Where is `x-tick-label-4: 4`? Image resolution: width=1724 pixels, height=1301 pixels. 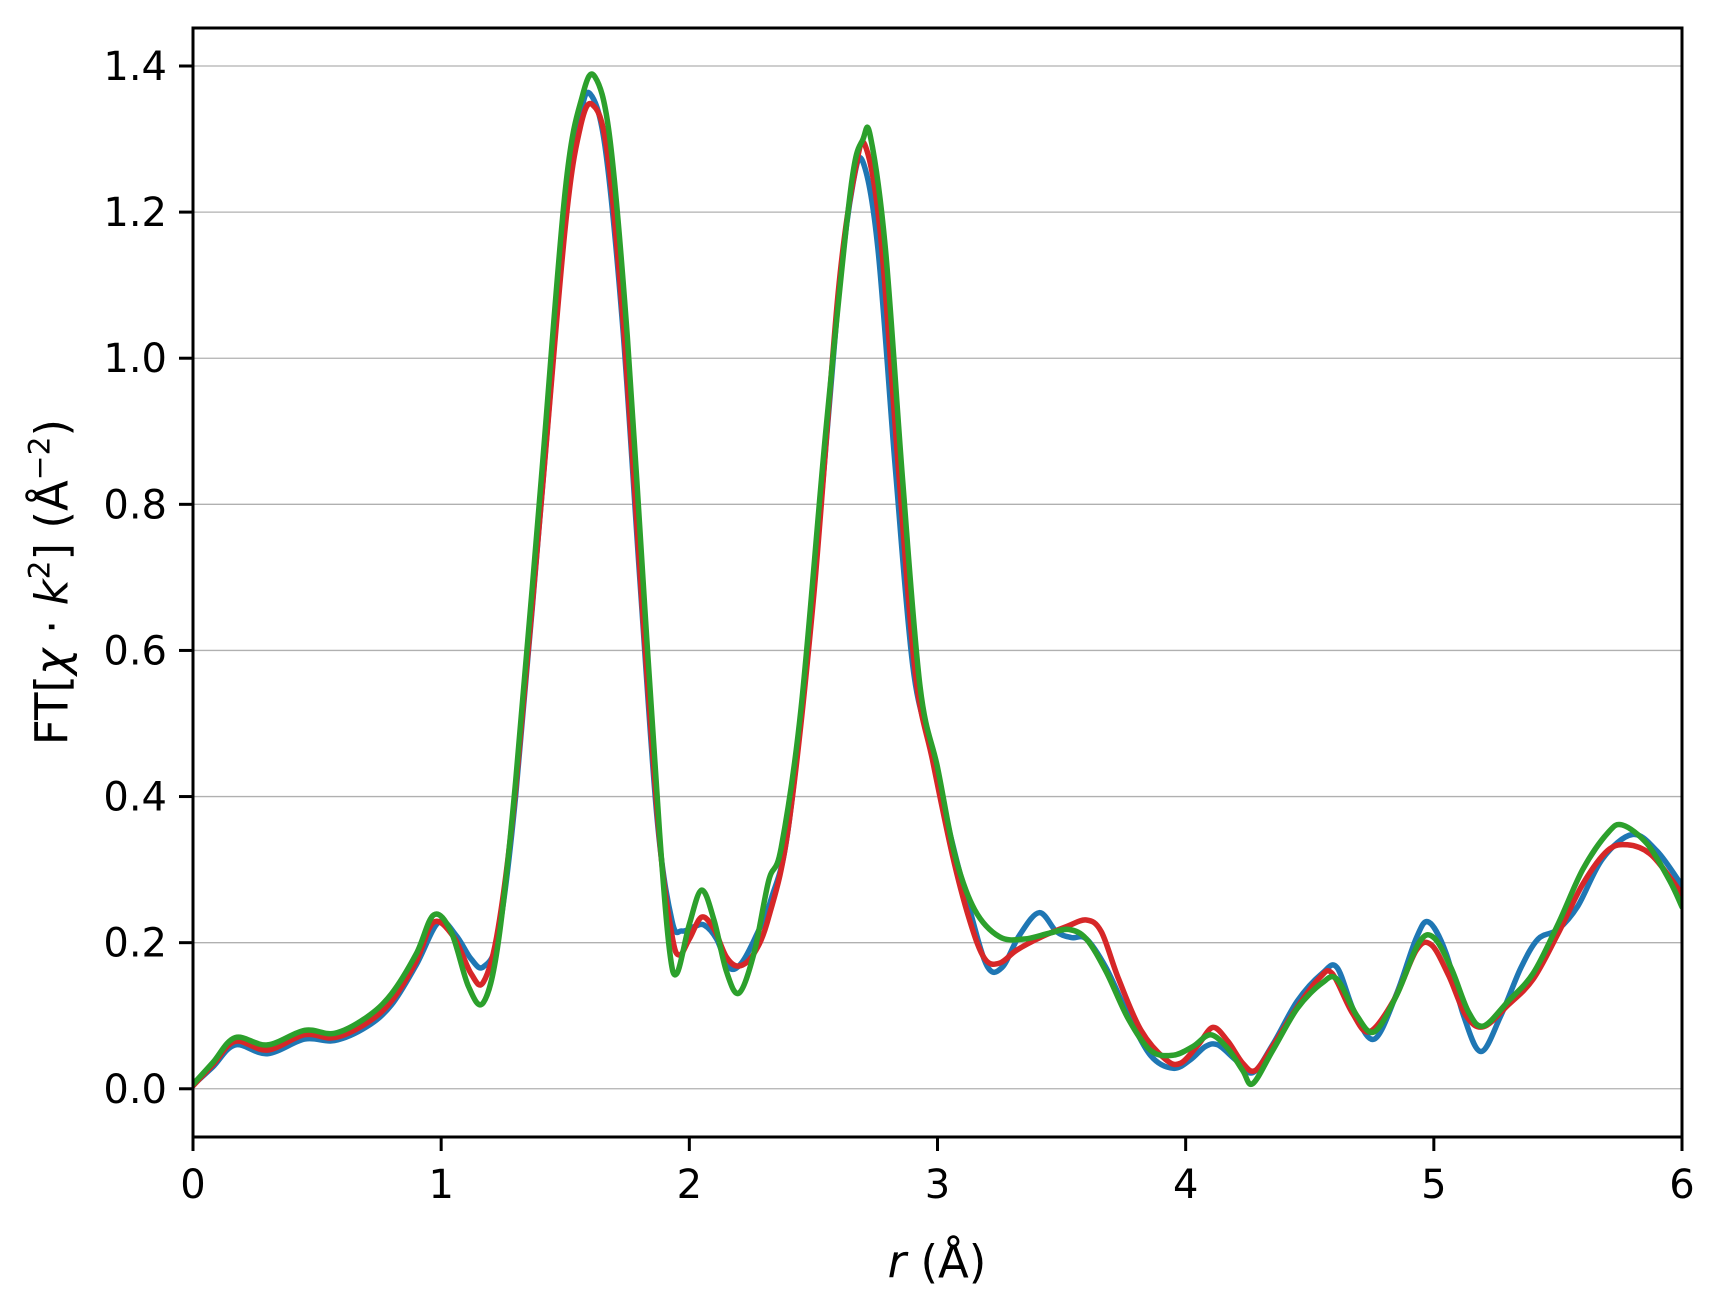
x-tick-label-4: 4 is located at coordinates (1185, 1185).